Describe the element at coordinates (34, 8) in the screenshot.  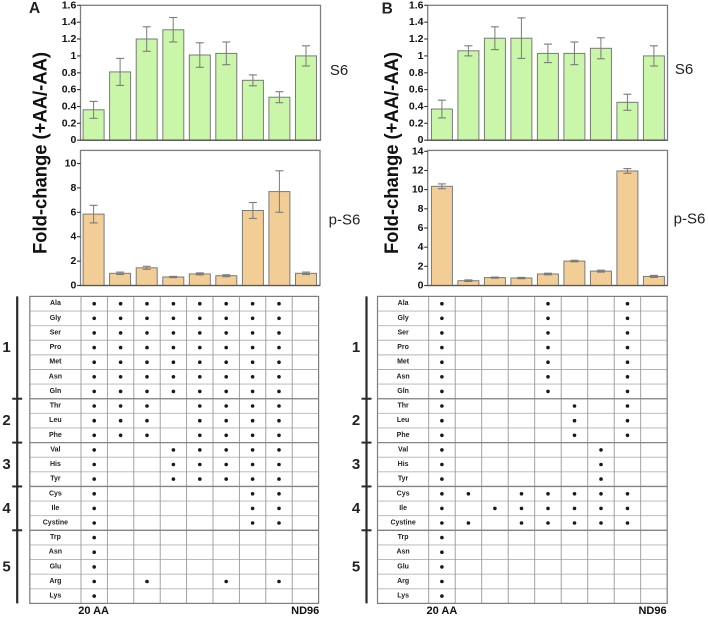
I see `svg-text: A` at that location.